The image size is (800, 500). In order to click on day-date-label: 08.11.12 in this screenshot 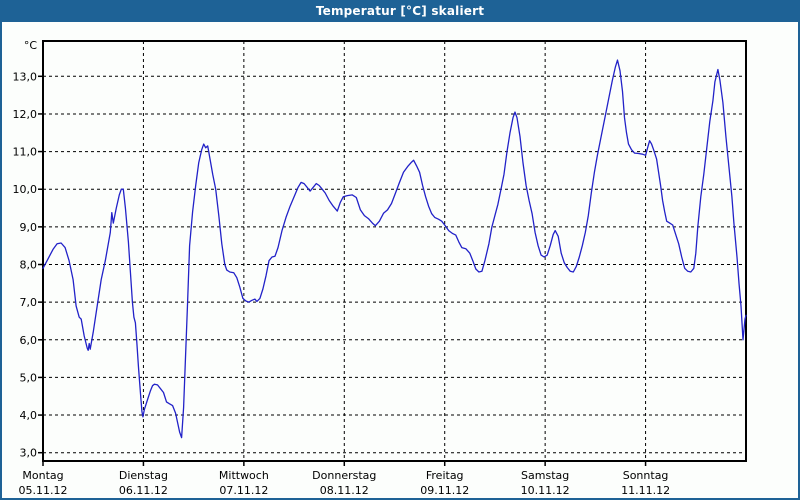, I will do `click(344, 490)`.